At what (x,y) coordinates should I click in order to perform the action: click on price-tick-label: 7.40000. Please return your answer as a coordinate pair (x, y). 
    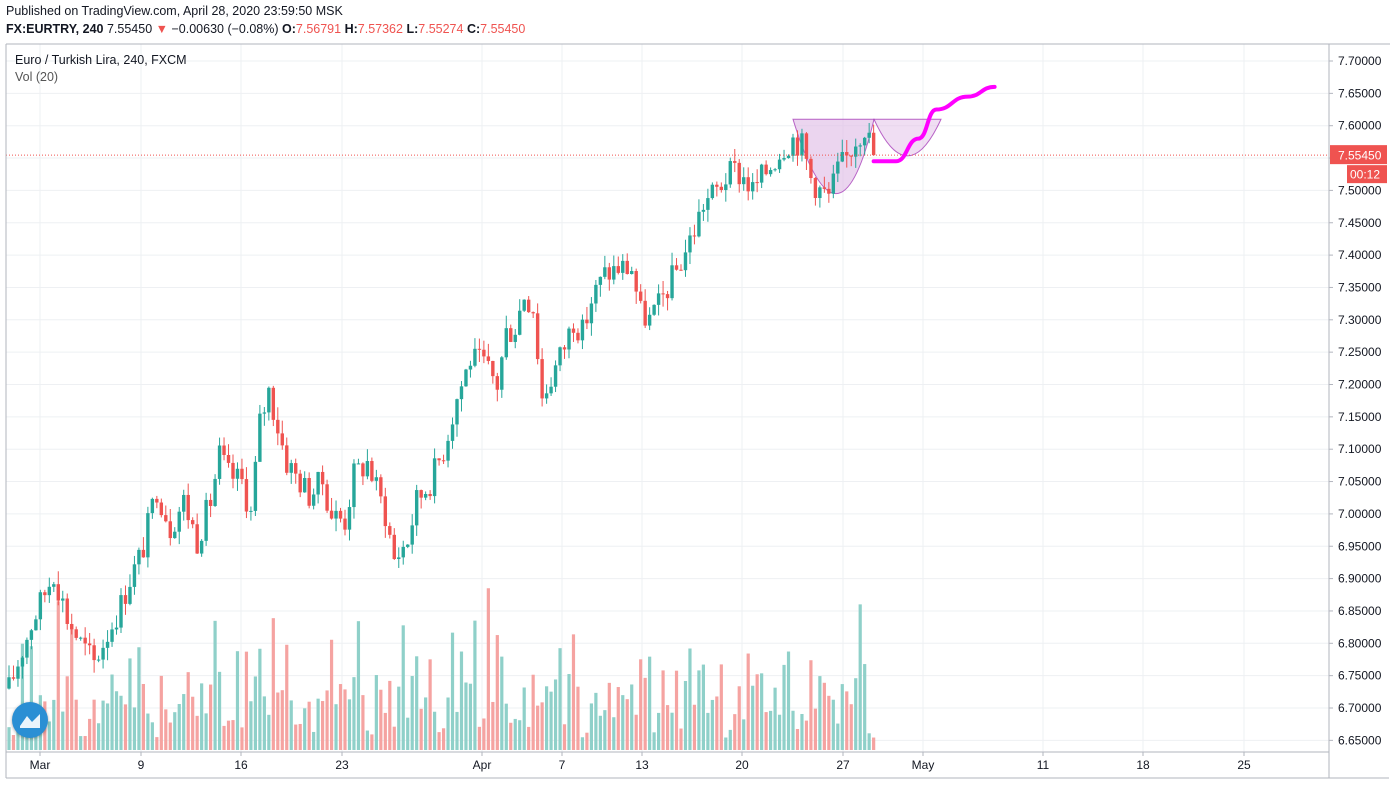
    Looking at the image, I should click on (1360, 255).